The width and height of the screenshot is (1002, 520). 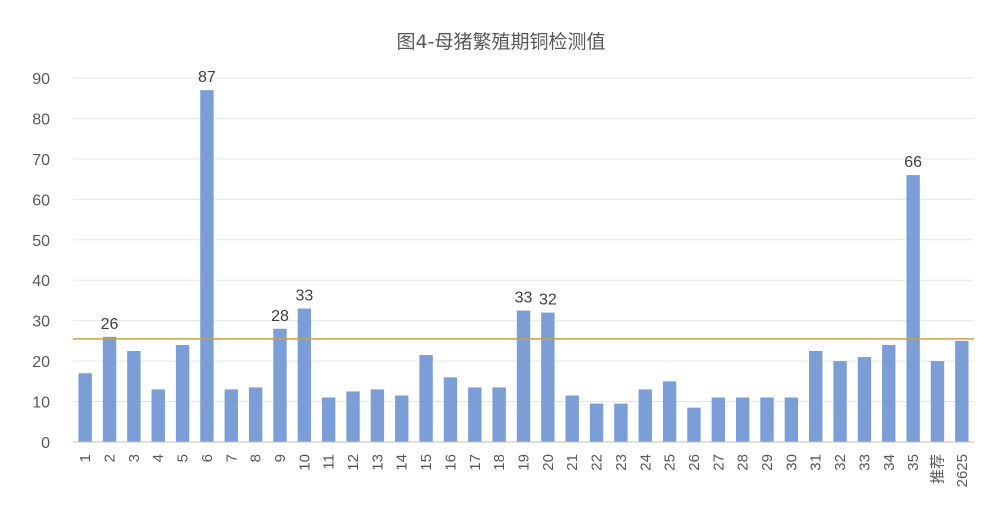 What do you see at coordinates (791, 462) in the screenshot?
I see `x-tick-label: 30` at bounding box center [791, 462].